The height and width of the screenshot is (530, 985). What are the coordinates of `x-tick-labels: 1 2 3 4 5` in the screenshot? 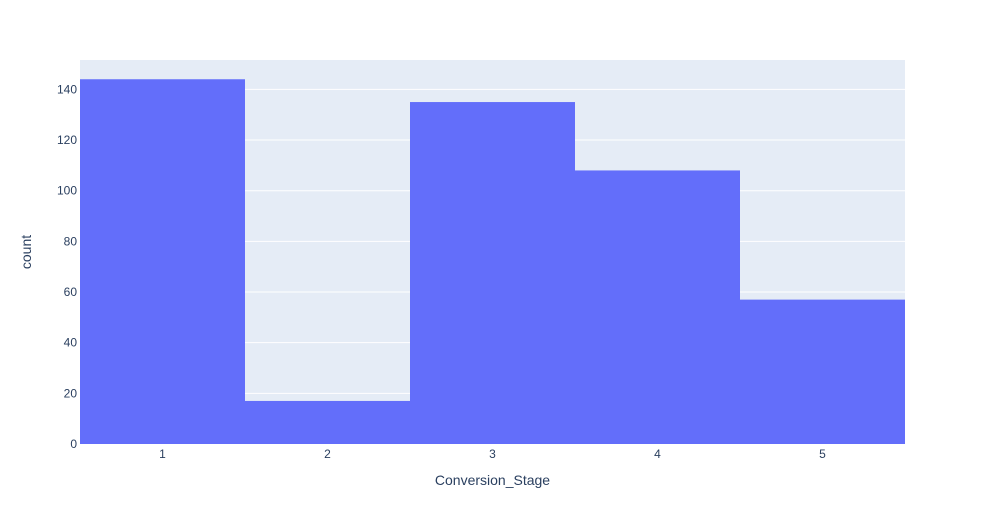 It's located at (492, 454).